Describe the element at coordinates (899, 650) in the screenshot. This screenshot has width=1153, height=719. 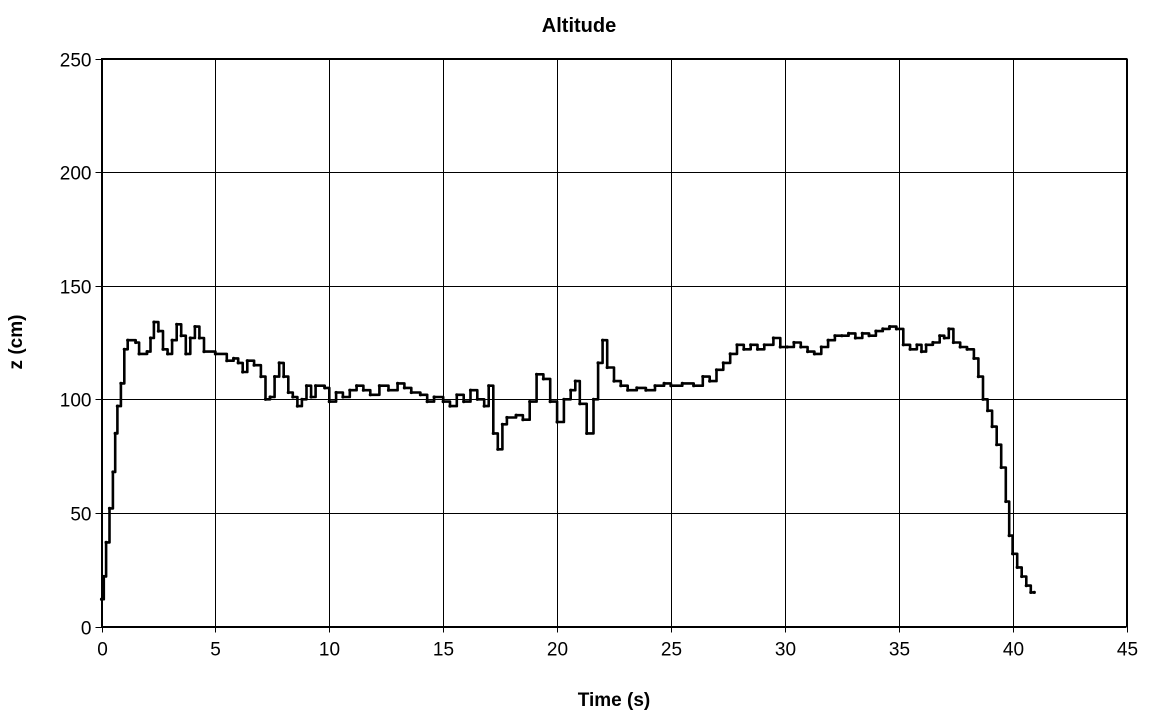
I see `x-tick-label: 35` at that location.